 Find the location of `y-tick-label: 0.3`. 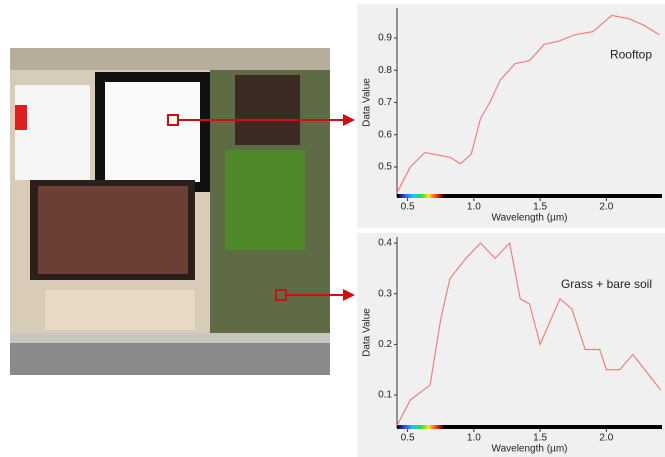

y-tick-label: 0.3 is located at coordinates (385, 293).